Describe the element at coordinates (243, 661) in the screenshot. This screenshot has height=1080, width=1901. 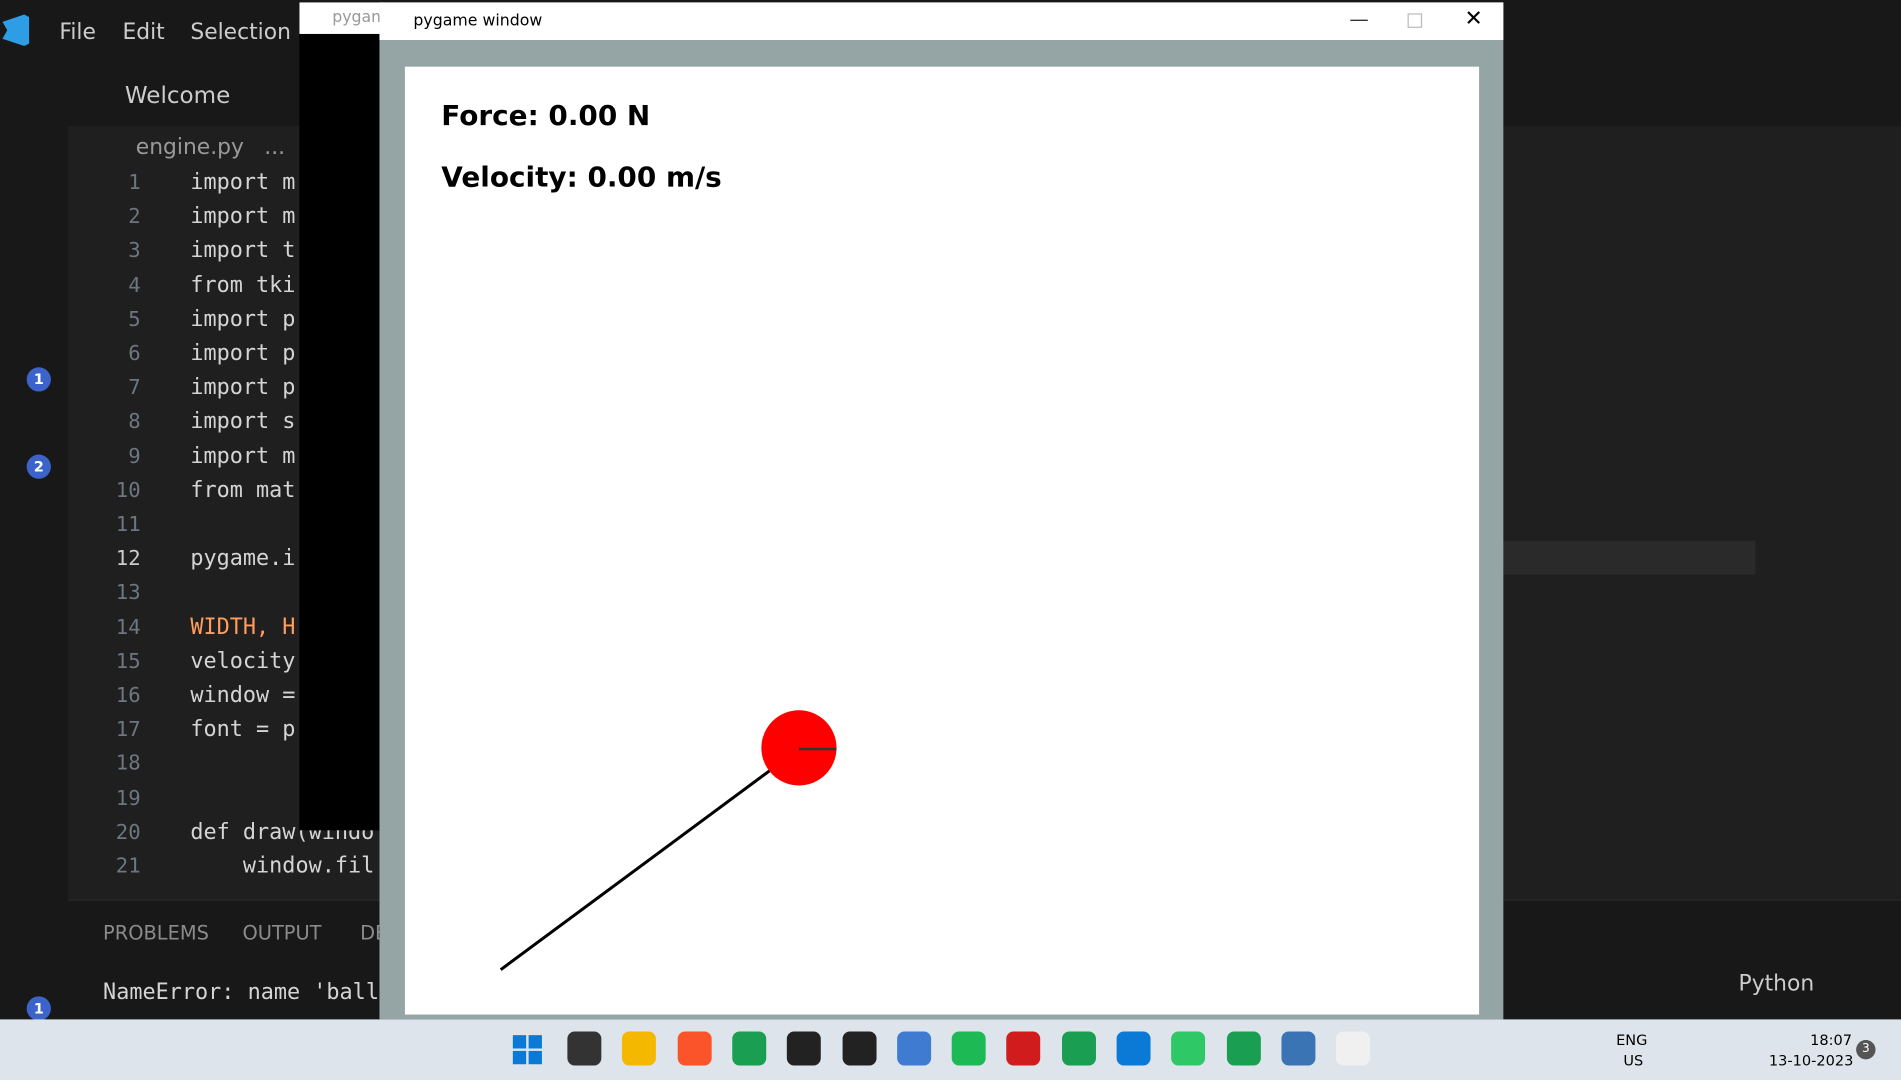
I see `code-line: velocity` at that location.